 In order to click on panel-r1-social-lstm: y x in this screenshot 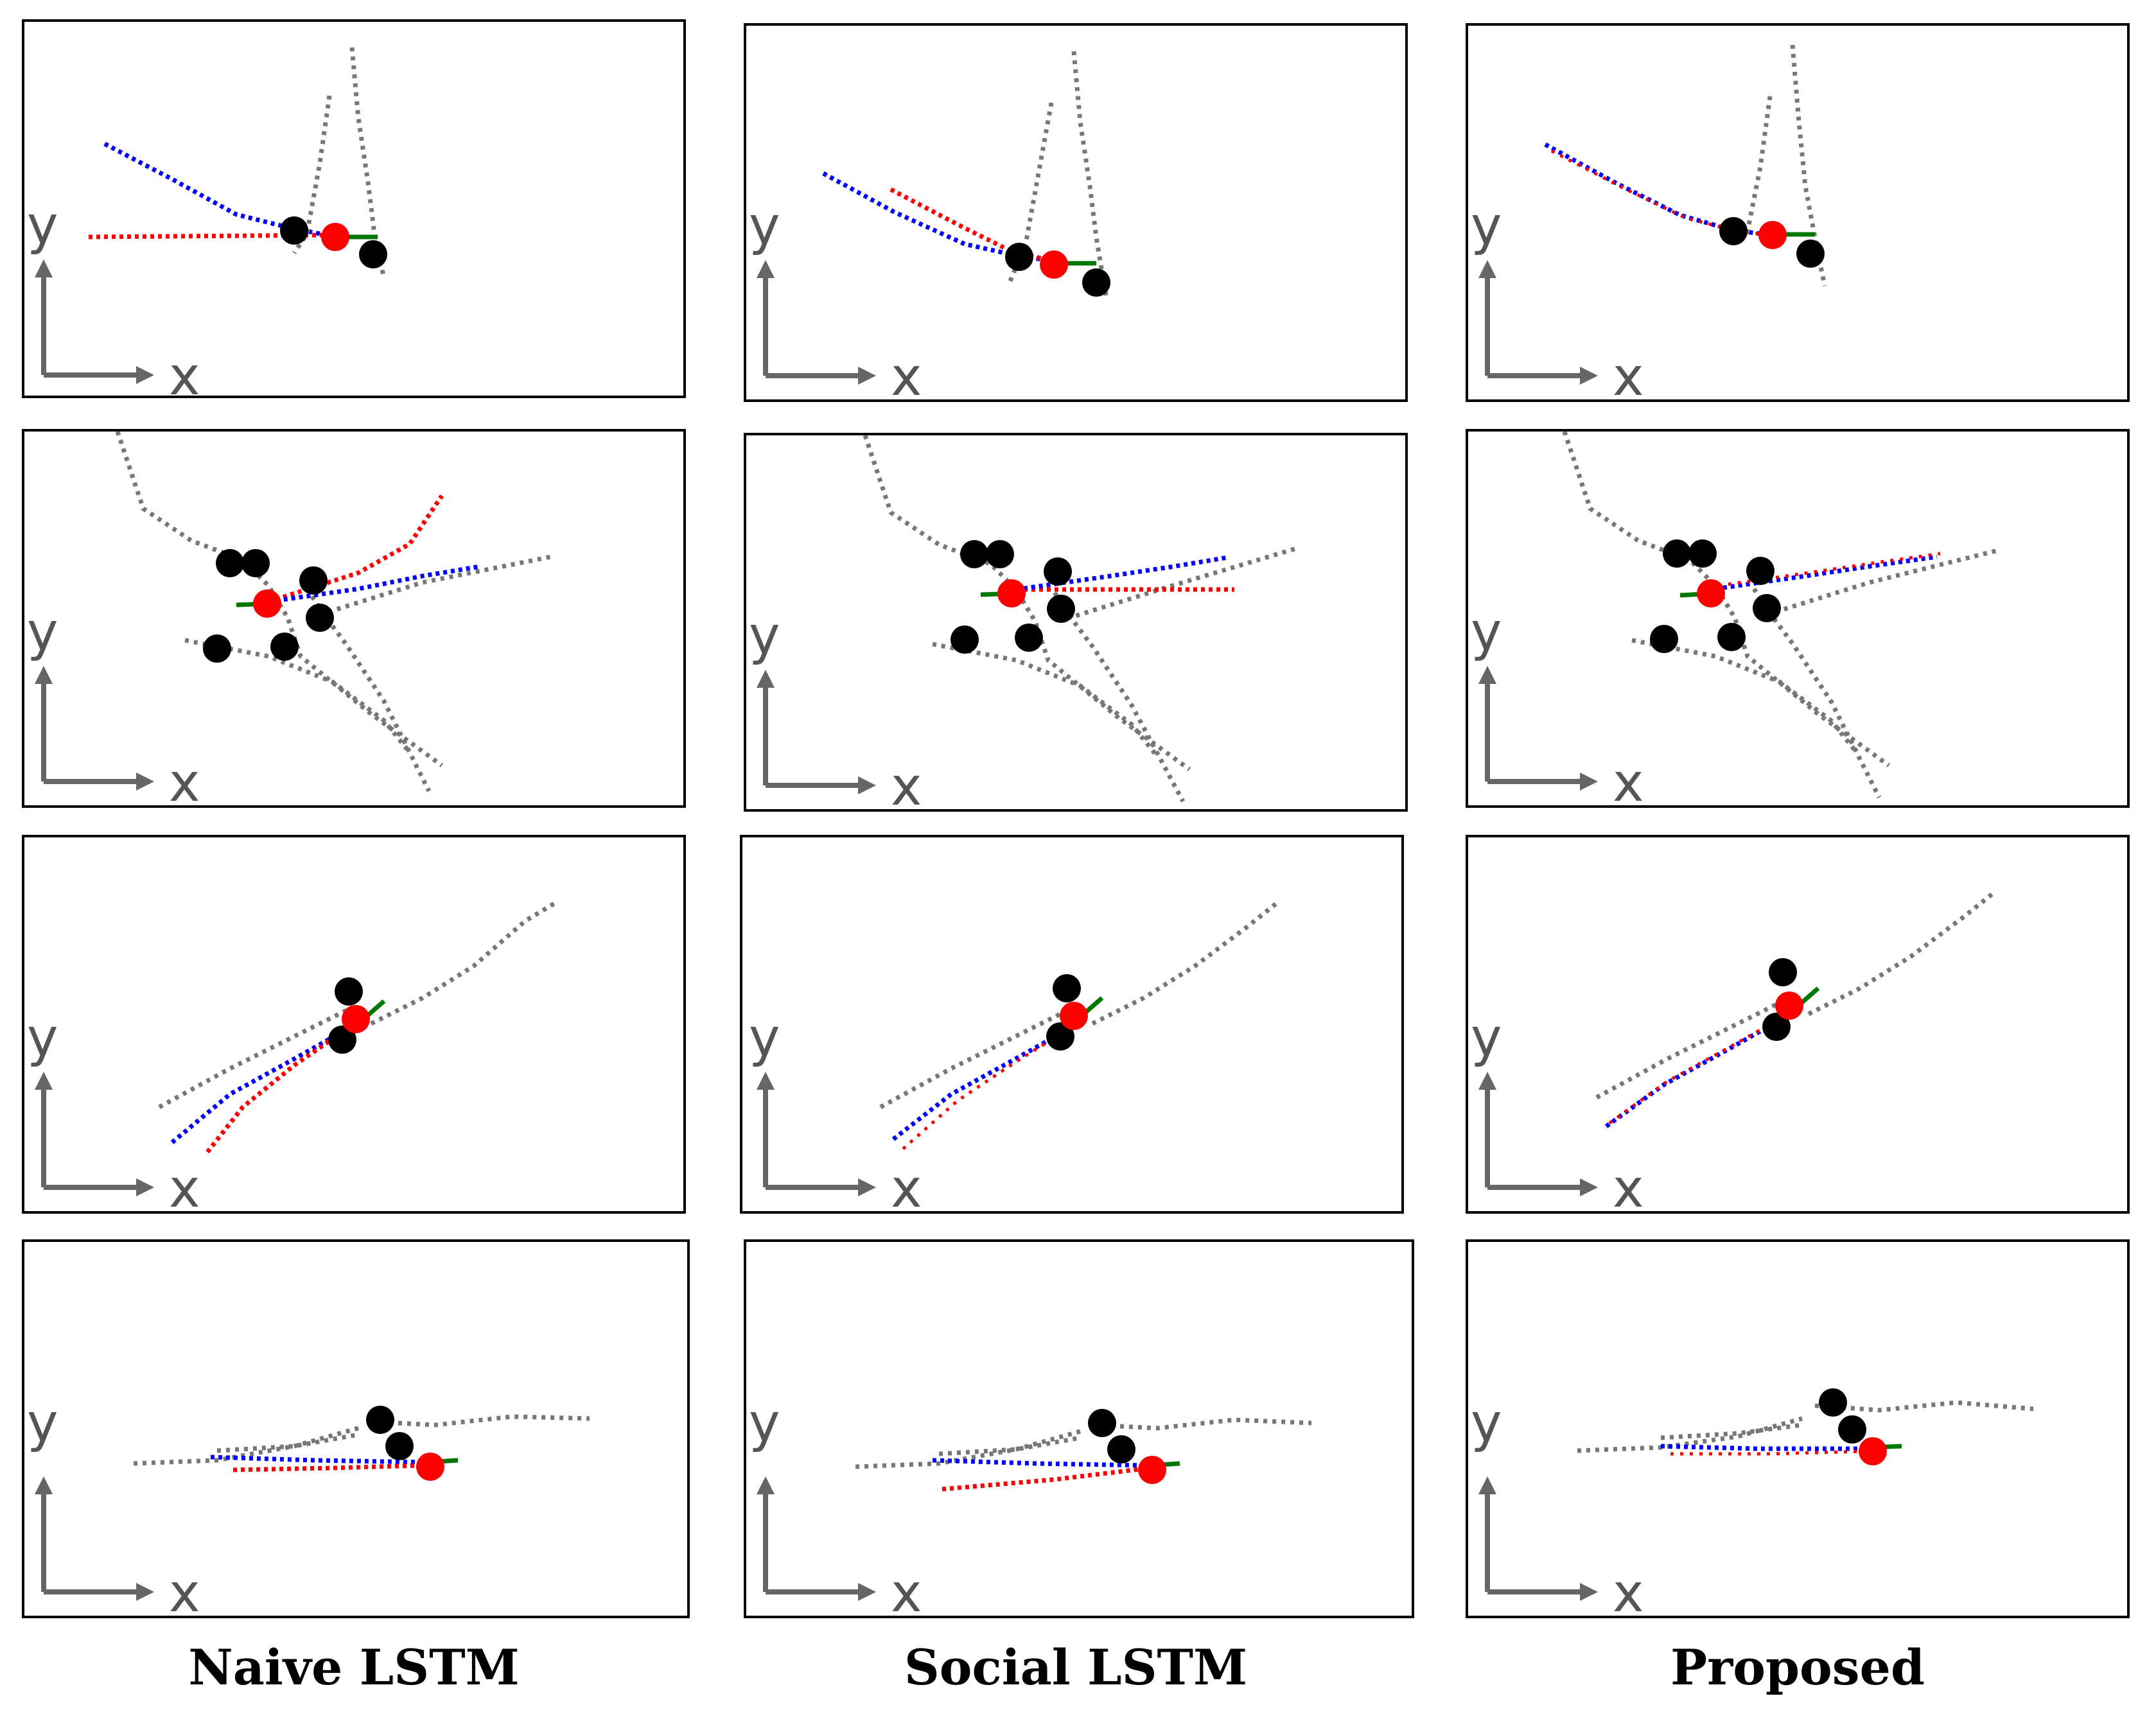, I will do `click(1076, 212)`.